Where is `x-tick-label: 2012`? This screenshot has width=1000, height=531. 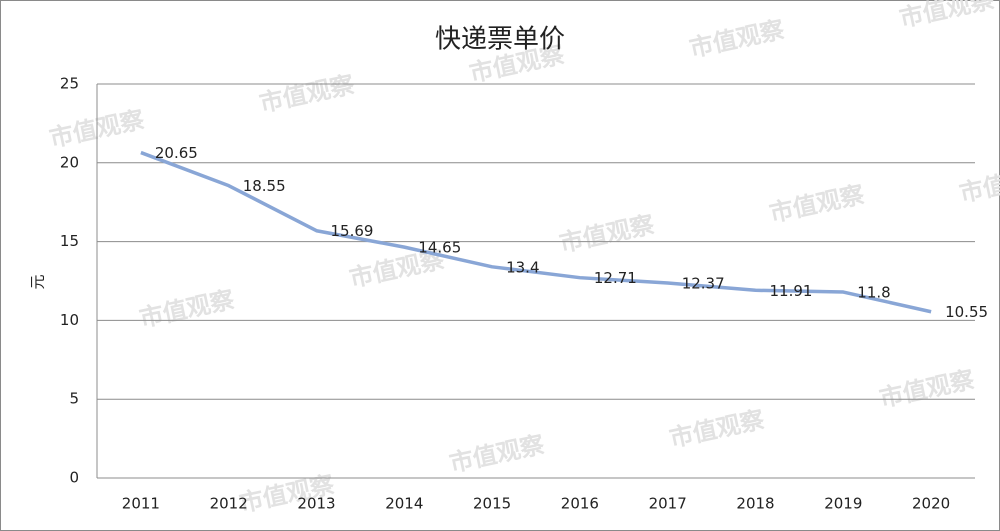 x-tick-label: 2012 is located at coordinates (229, 504).